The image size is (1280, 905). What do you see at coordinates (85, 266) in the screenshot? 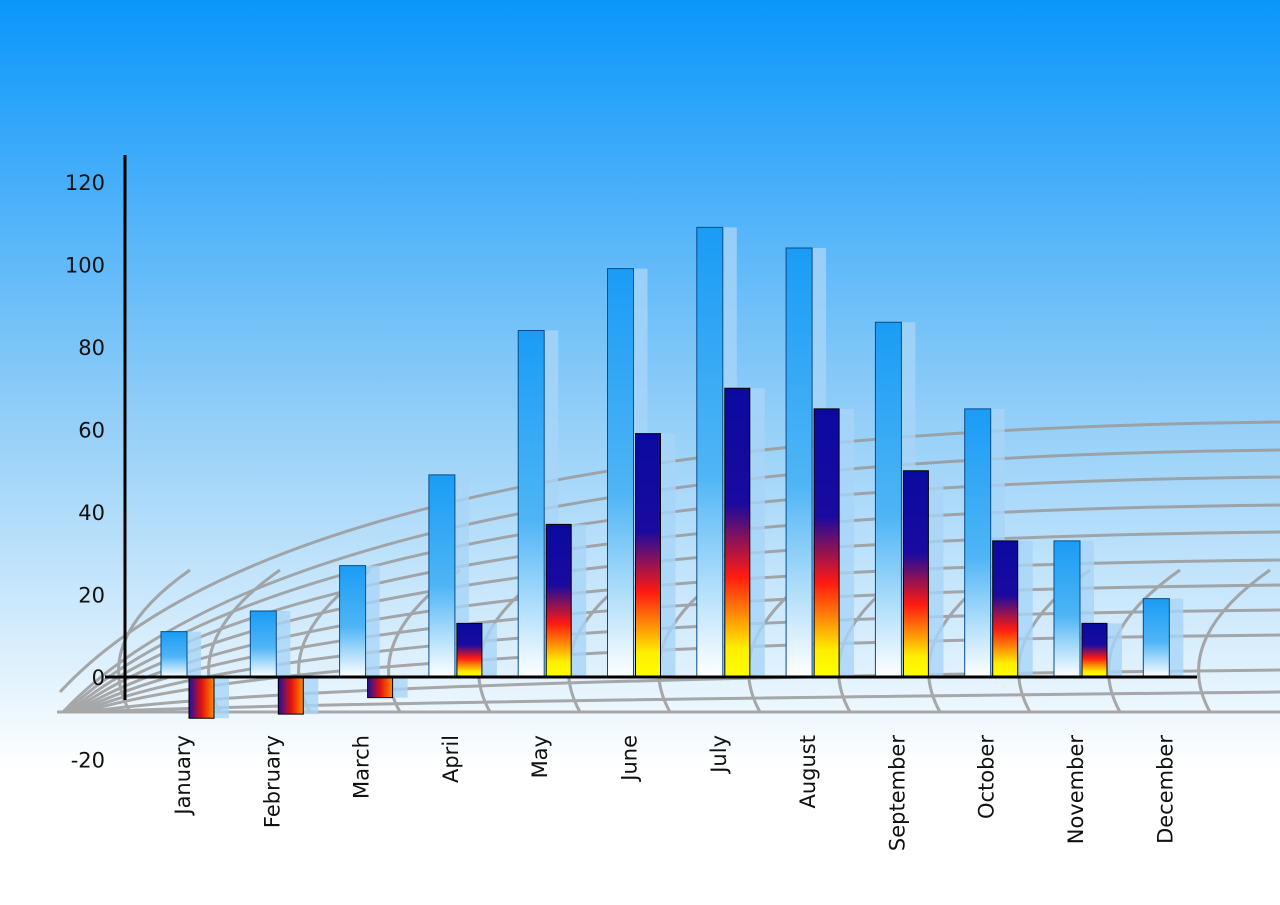
I see `y-tick-label: 100` at bounding box center [85, 266].